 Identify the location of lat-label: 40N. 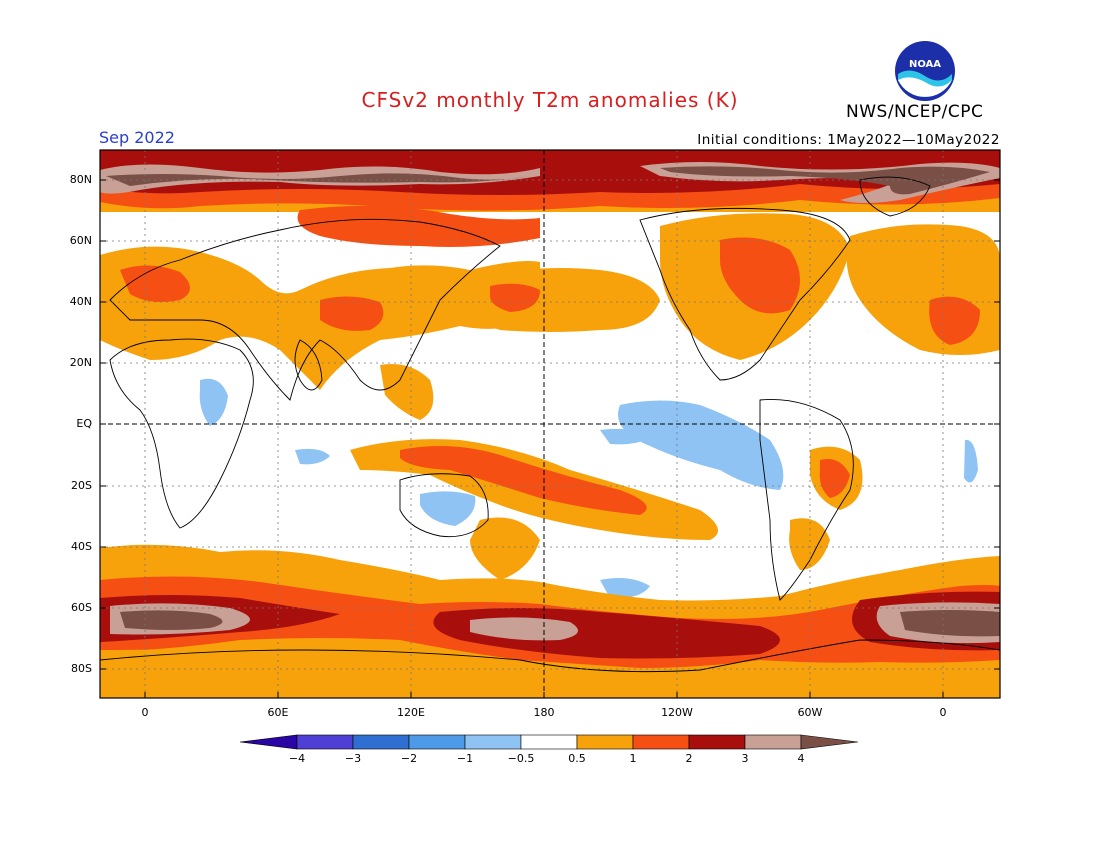
(80, 301).